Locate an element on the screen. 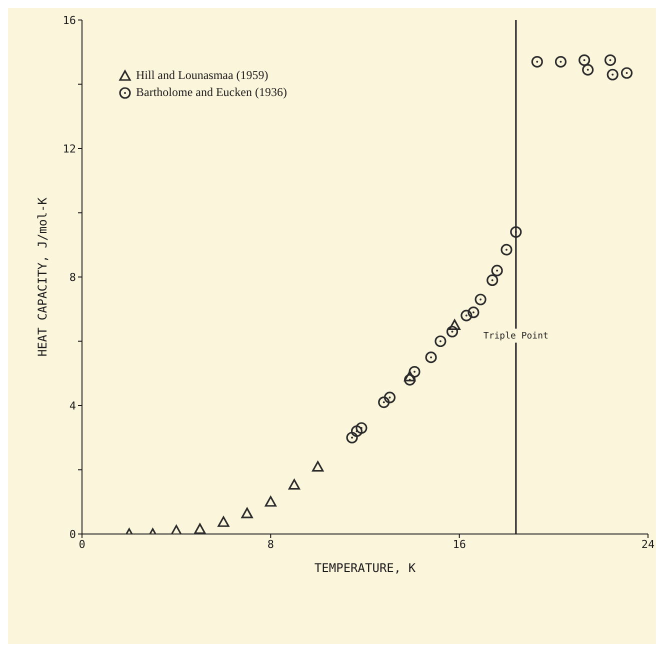  y-tick-label: 8 is located at coordinates (72, 277).